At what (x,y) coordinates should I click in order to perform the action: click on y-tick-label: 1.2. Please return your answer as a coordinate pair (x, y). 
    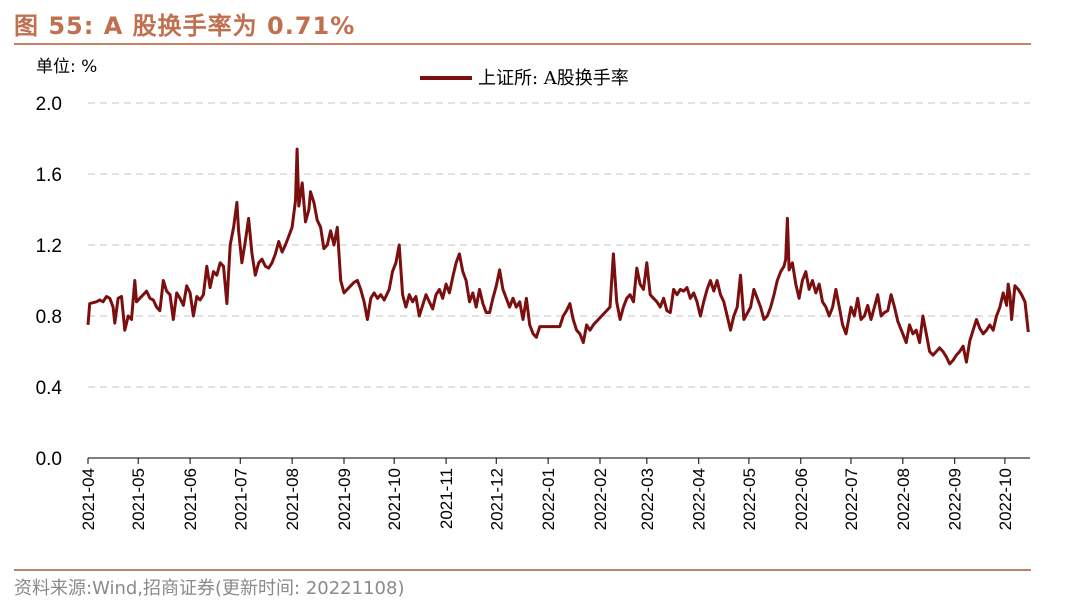
    Looking at the image, I should click on (49, 246).